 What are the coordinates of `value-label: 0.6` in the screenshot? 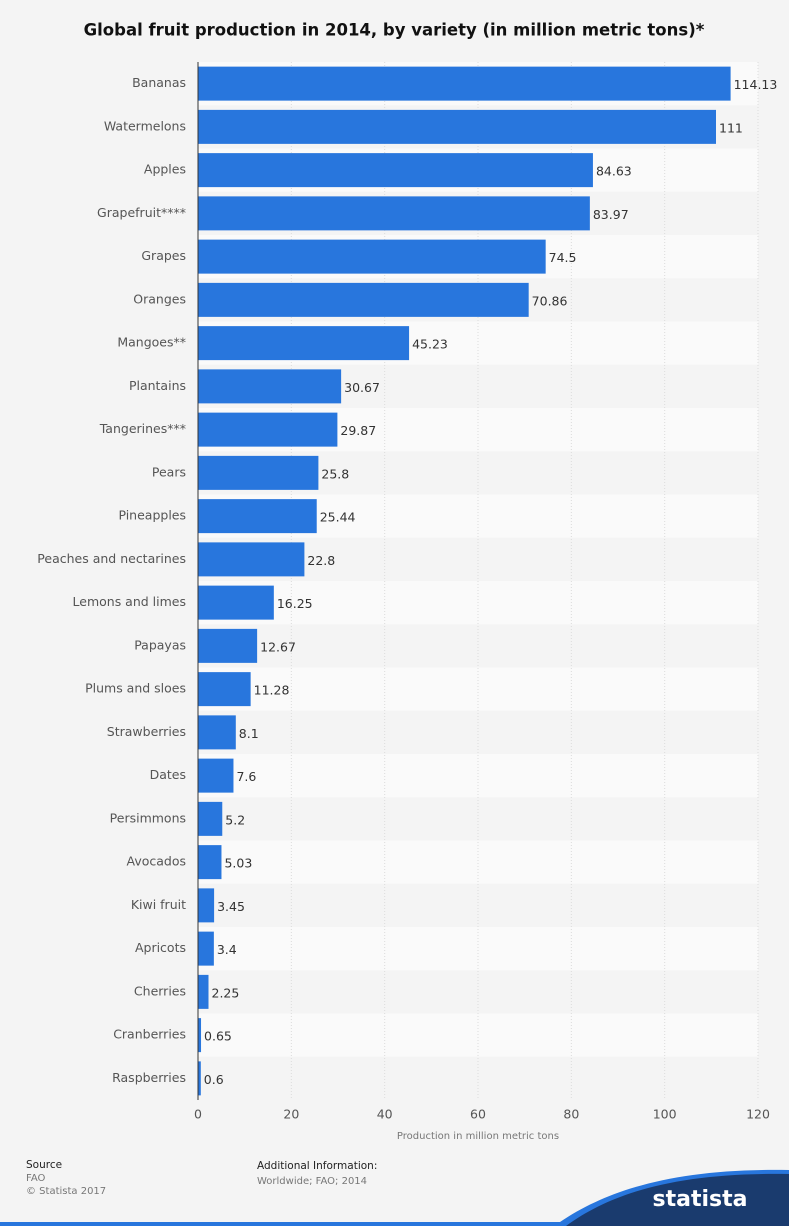 It's located at (214, 1079).